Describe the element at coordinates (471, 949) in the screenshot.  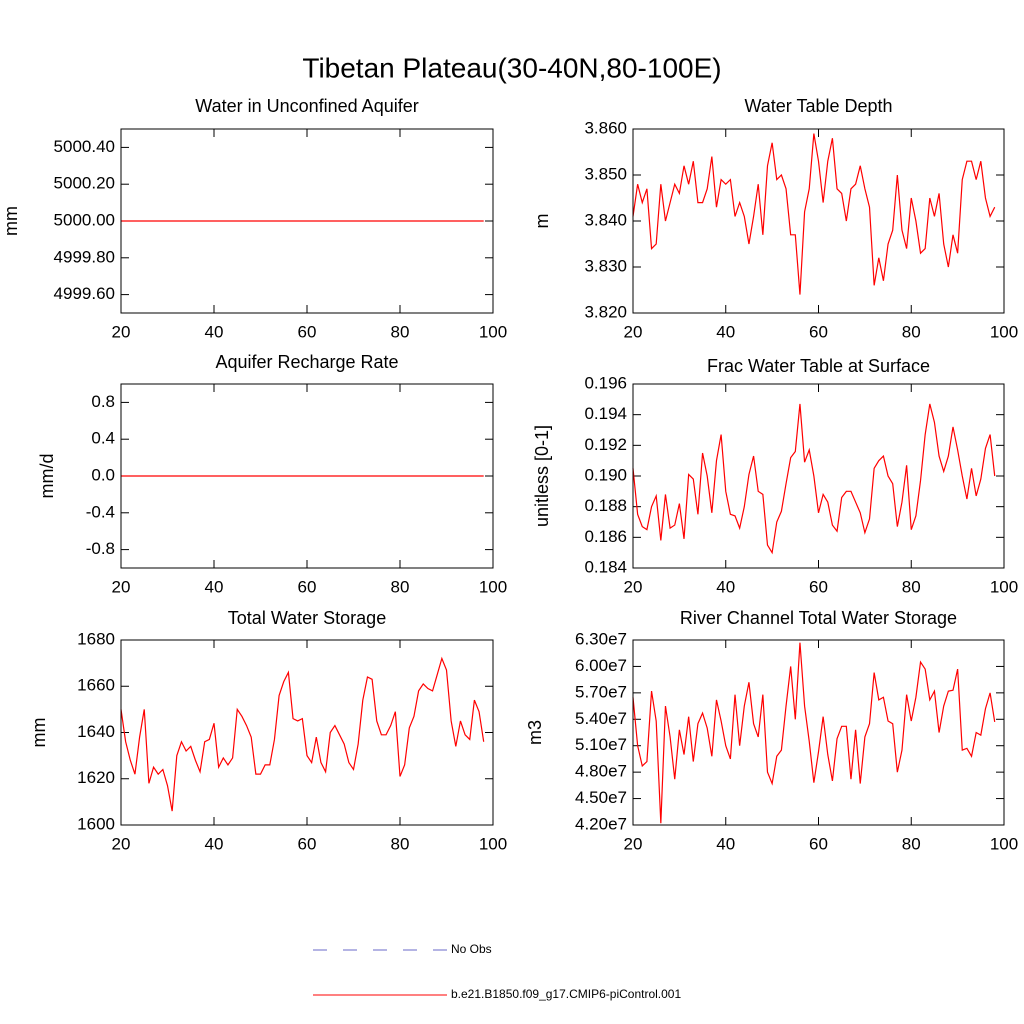
I see `legend-label: No Obs` at that location.